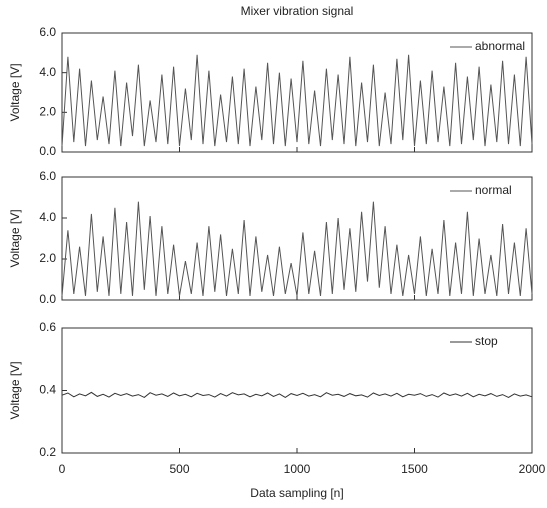 This screenshot has width=547, height=508. I want to click on legend-label: normal, so click(493, 190).